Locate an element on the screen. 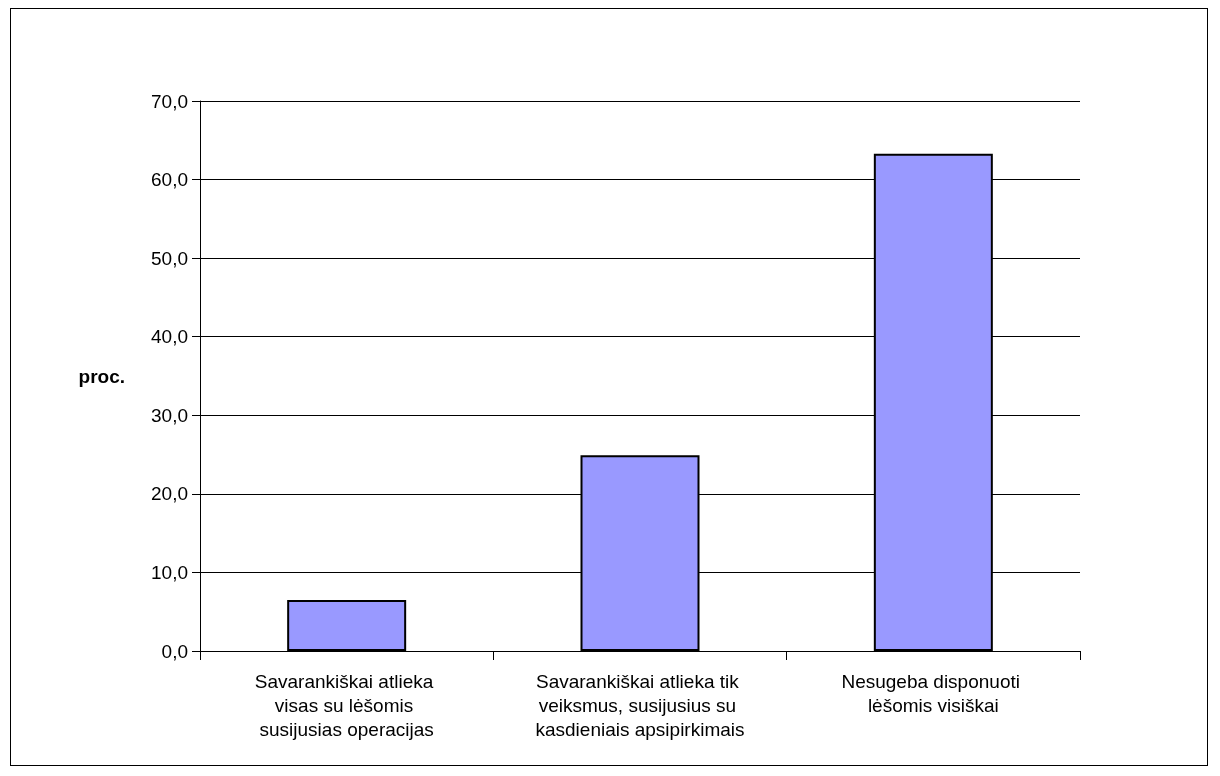 This screenshot has width=1220, height=776. y-tick-label: 40,0 is located at coordinates (169, 337).